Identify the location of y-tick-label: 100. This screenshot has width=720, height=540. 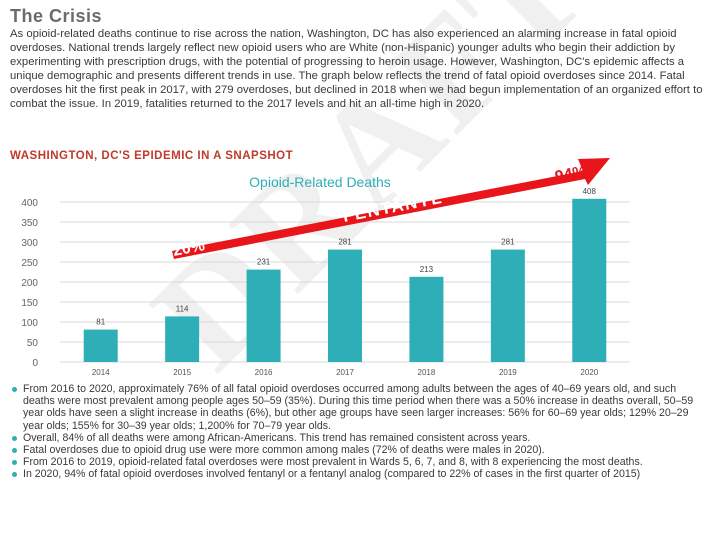
(29, 323).